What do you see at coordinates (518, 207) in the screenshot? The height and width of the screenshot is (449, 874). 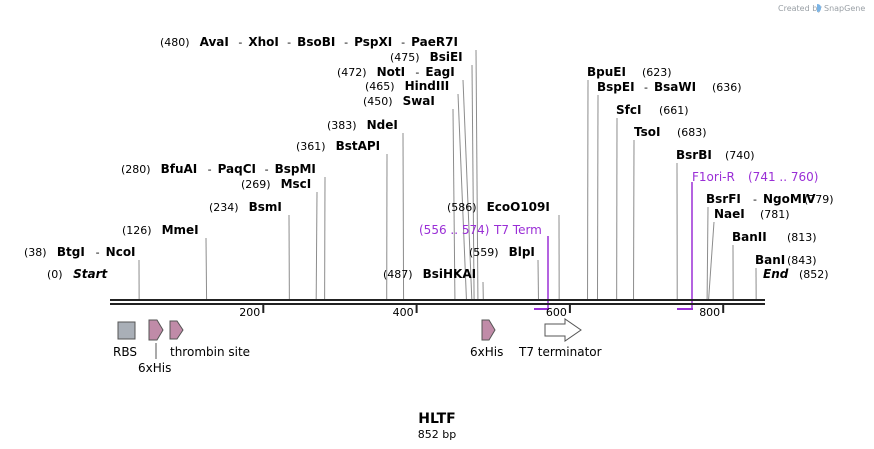 I see `site-label-eco0109i-0: EcoO109I` at bounding box center [518, 207].